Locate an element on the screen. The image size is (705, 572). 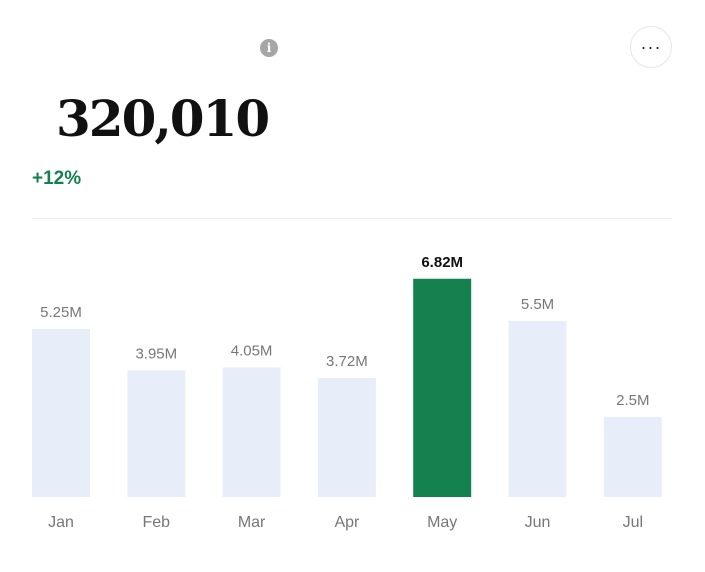
x-tick-apr: Apr is located at coordinates (347, 522).